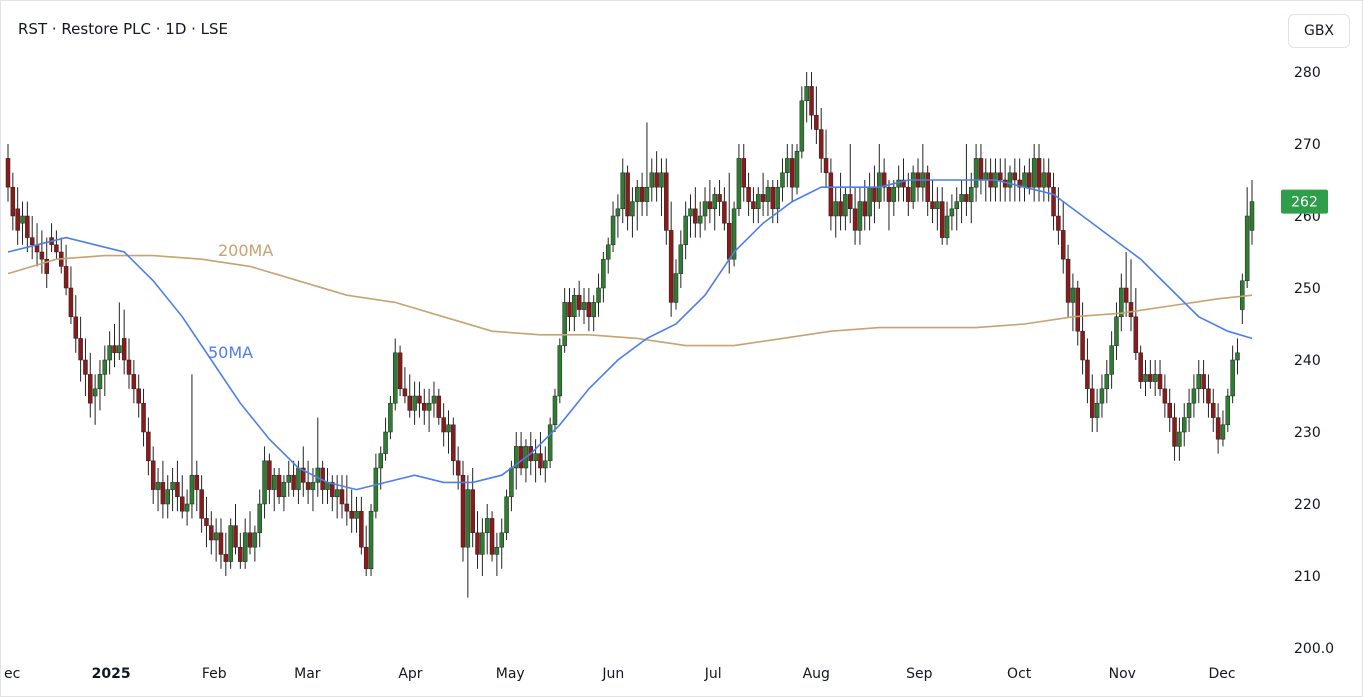  What do you see at coordinates (1319, 31) in the screenshot?
I see `currency-button: GBX` at bounding box center [1319, 31].